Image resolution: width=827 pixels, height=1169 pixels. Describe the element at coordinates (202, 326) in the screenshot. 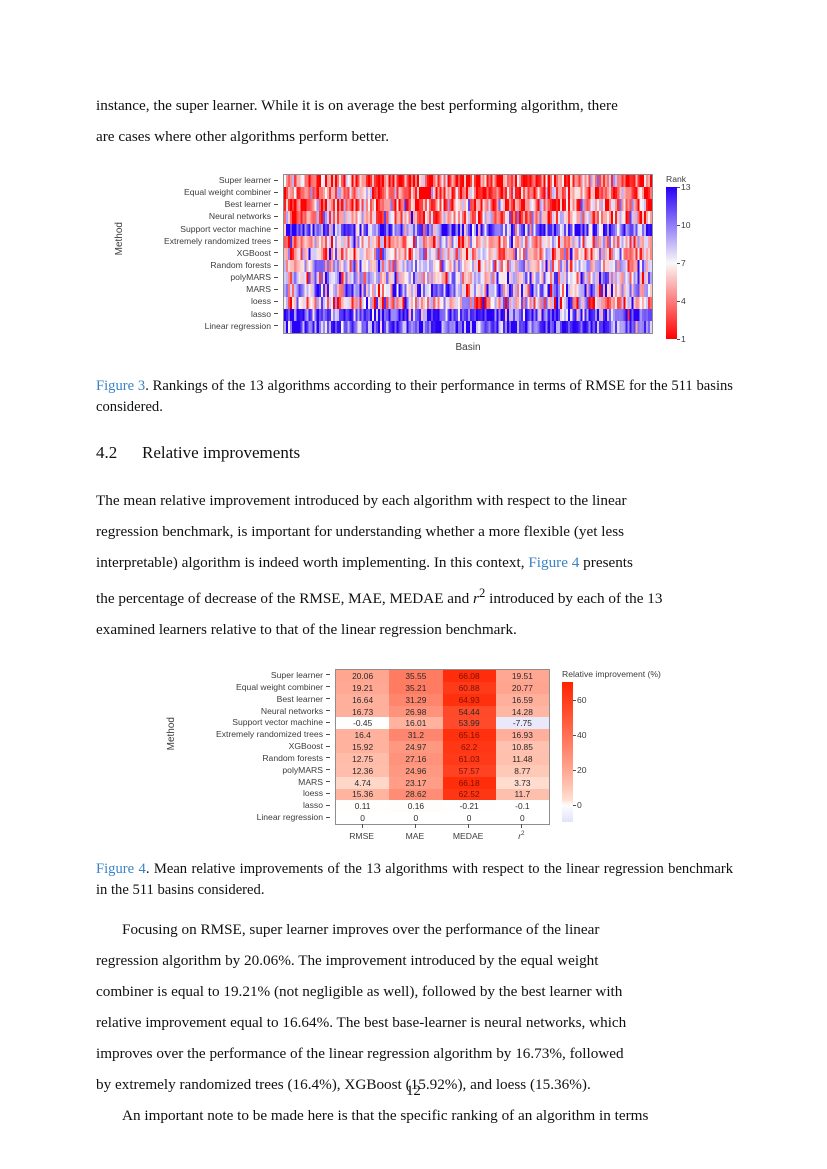

I see `figure3-row-label: Linear regression` at that location.